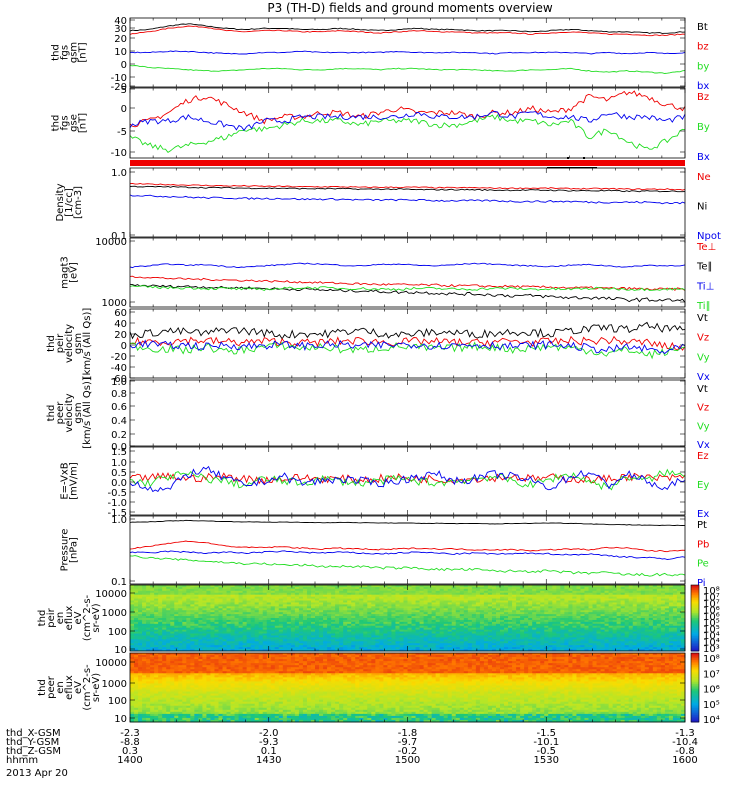 This screenshot has height=800, width=750. I want to click on y-tick-label: 1.0, so click(119, 463).